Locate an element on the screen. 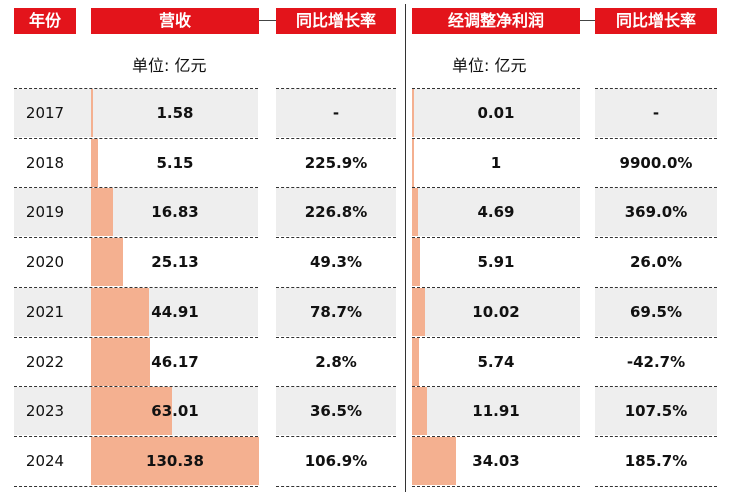 The width and height of the screenshot is (744, 495). unit-label-right: 单位: 亿元 is located at coordinates (489, 65).